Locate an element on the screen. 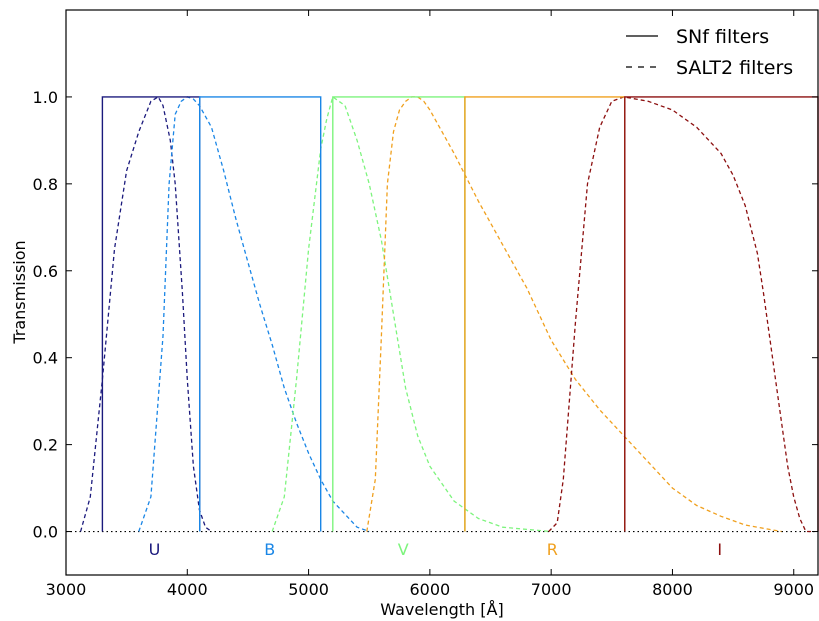  x-axis-title: Wavelength [Å] is located at coordinates (441, 609).